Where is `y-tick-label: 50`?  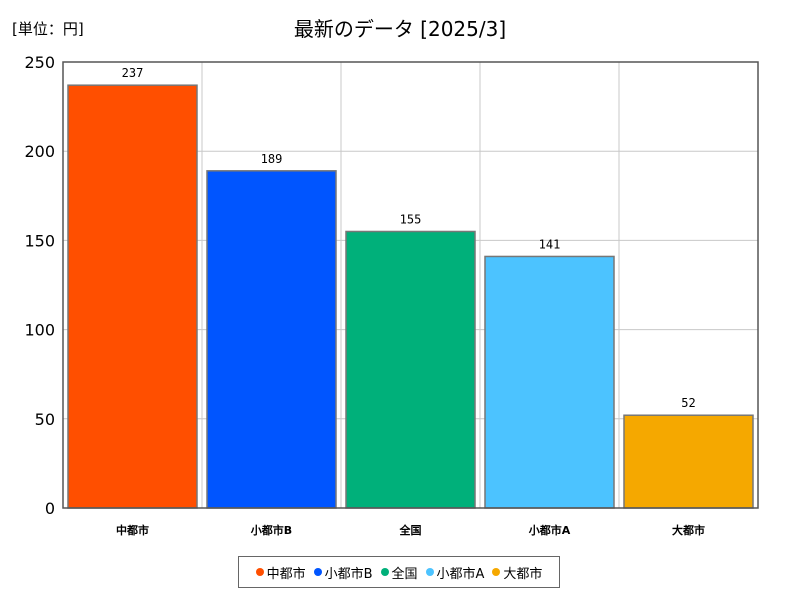 y-tick-label: 50 is located at coordinates (45, 419).